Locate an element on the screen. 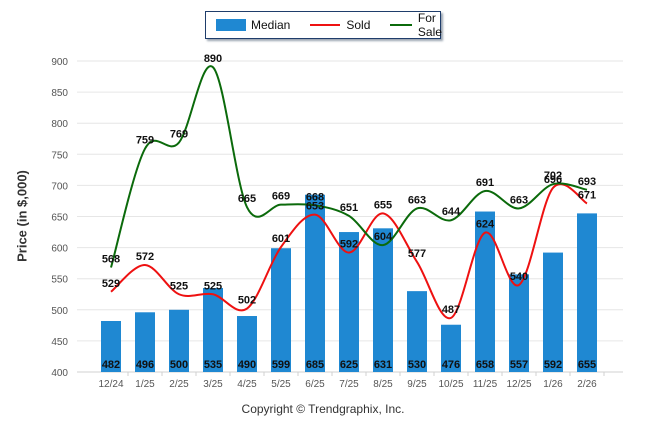  sold-value-label: 671 is located at coordinates (587, 195).